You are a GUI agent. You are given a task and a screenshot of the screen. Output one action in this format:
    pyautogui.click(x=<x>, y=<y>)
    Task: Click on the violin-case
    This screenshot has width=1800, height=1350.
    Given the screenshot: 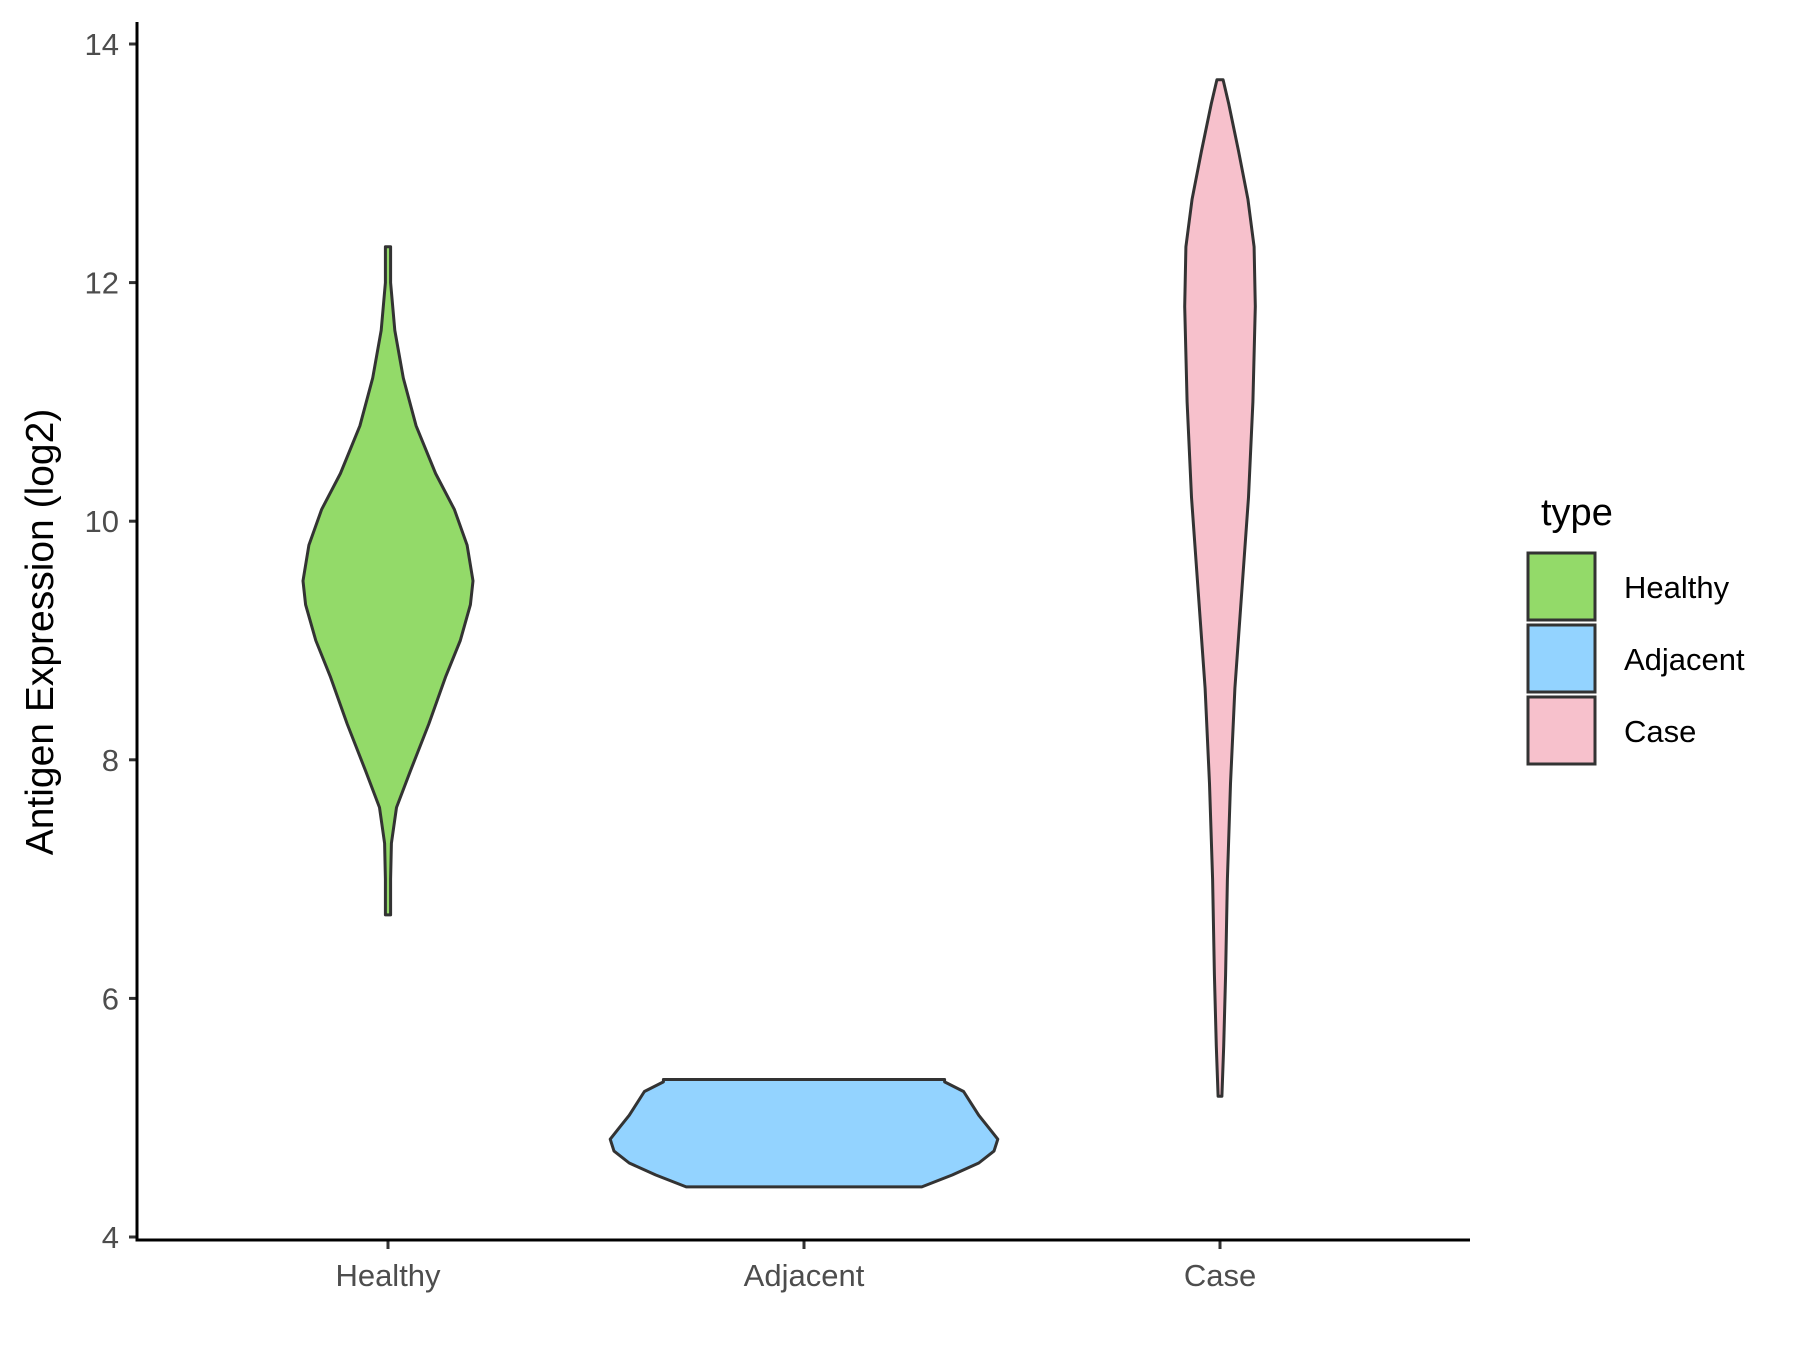 What is the action you would take?
    pyautogui.click(x=1220, y=588)
    